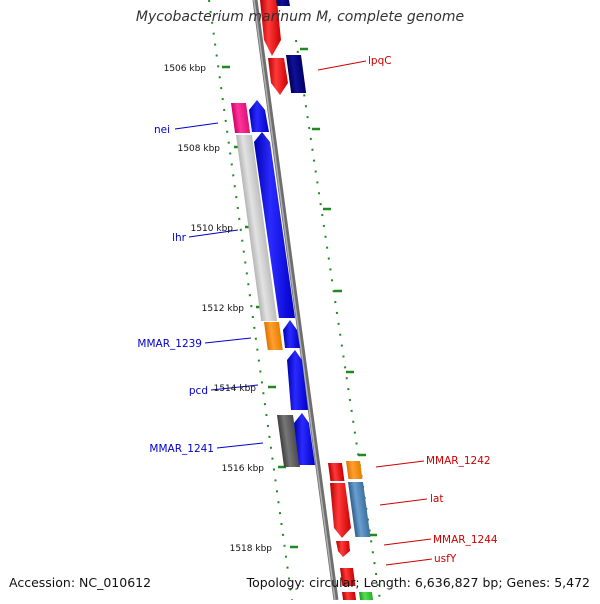  What do you see at coordinates (380, 61) in the screenshot?
I see `gene-label-lpqC: lpqC` at bounding box center [380, 61].